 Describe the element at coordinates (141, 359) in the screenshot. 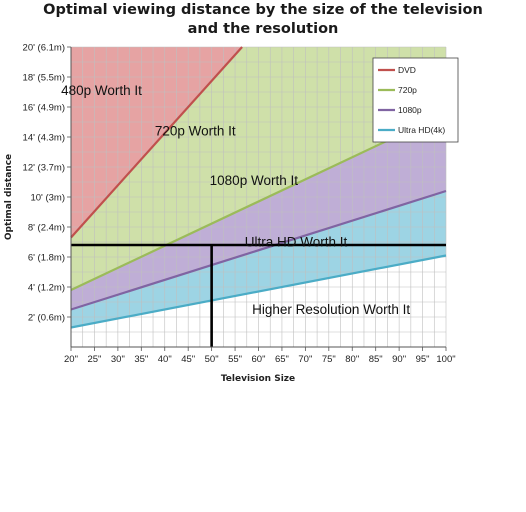

I see `x-tick-label: 35"` at that location.